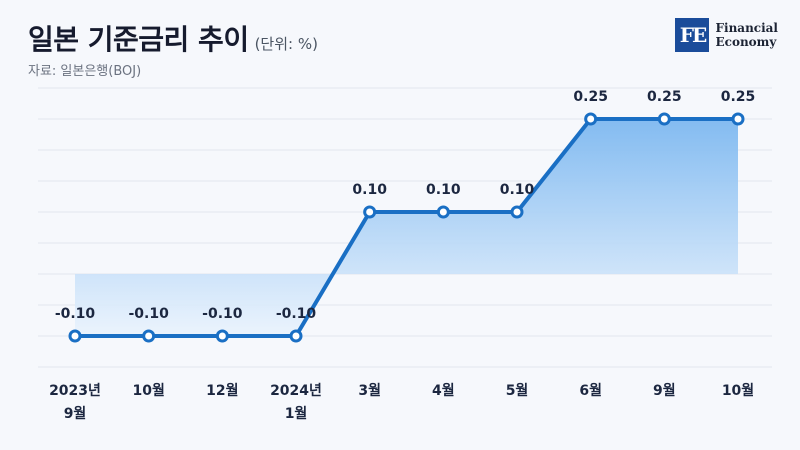 This screenshot has height=450, width=800. Describe the element at coordinates (85, 71) in the screenshot. I see `source-note: 자료: 일본은행(BOJ)` at that location.